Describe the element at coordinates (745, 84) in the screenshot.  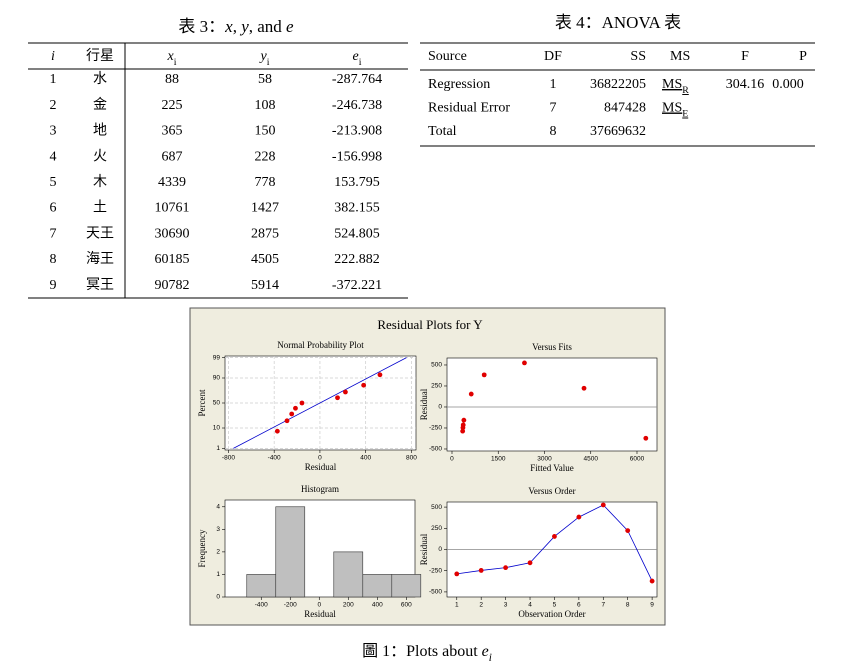
I see `table-cell: 304.16` at that location.